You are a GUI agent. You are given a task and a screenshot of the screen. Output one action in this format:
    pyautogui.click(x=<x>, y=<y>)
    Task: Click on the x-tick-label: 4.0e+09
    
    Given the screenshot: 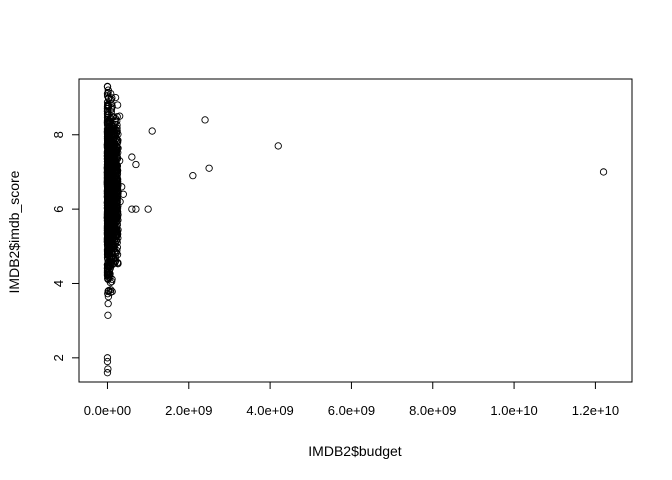 What is the action you would take?
    pyautogui.click(x=269, y=410)
    